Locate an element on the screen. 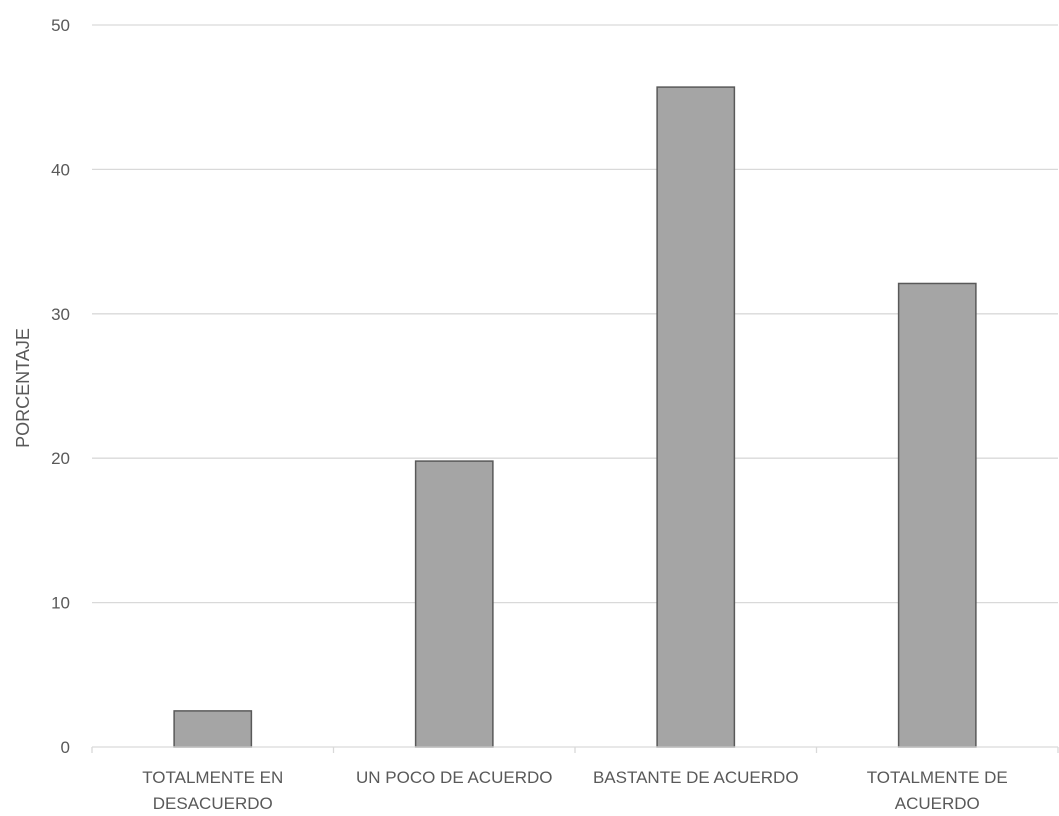 The width and height of the screenshot is (1059, 816). x-tick-label: BASTANTE DE ACUERDO is located at coordinates (696, 777).